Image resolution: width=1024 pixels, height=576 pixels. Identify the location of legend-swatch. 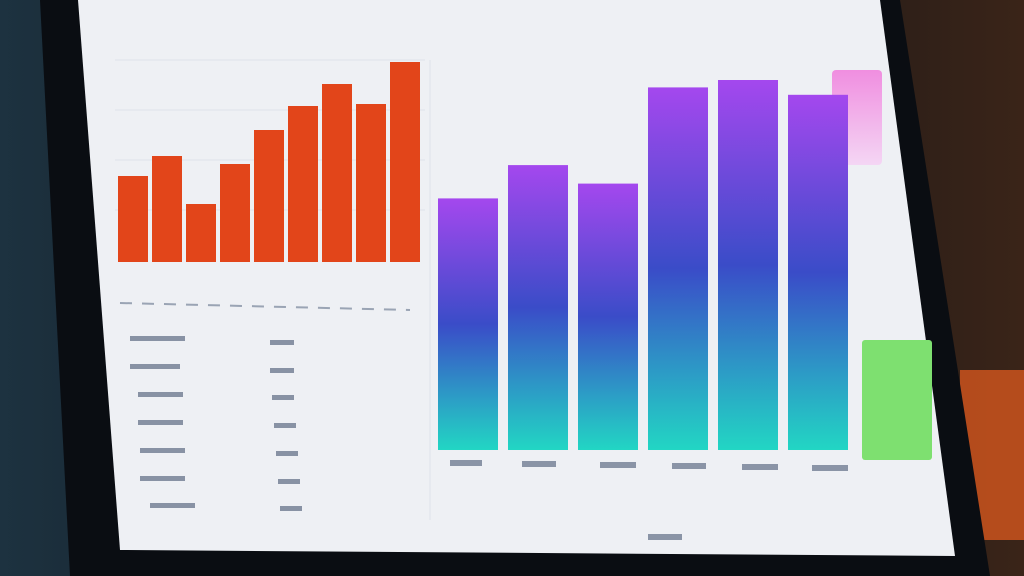
(897, 400).